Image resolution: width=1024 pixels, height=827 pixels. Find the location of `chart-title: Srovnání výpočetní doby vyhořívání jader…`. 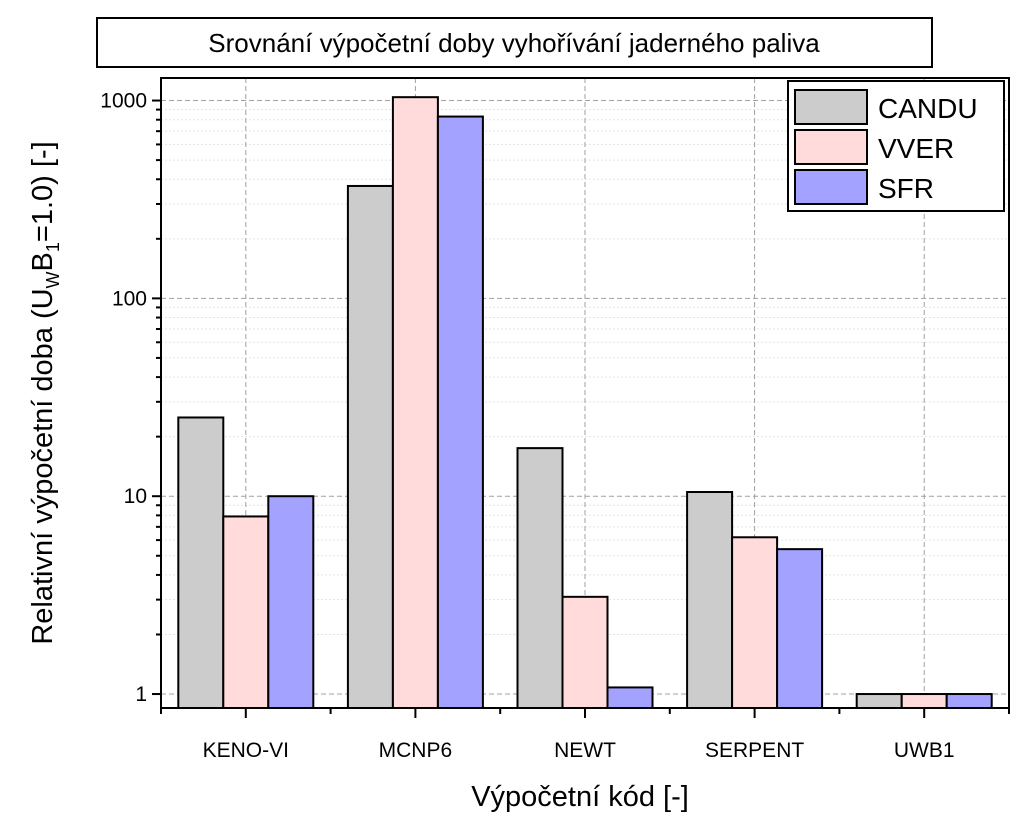

chart-title: Srovnání výpočetní doby vyhořívání jader… is located at coordinates (514, 43).